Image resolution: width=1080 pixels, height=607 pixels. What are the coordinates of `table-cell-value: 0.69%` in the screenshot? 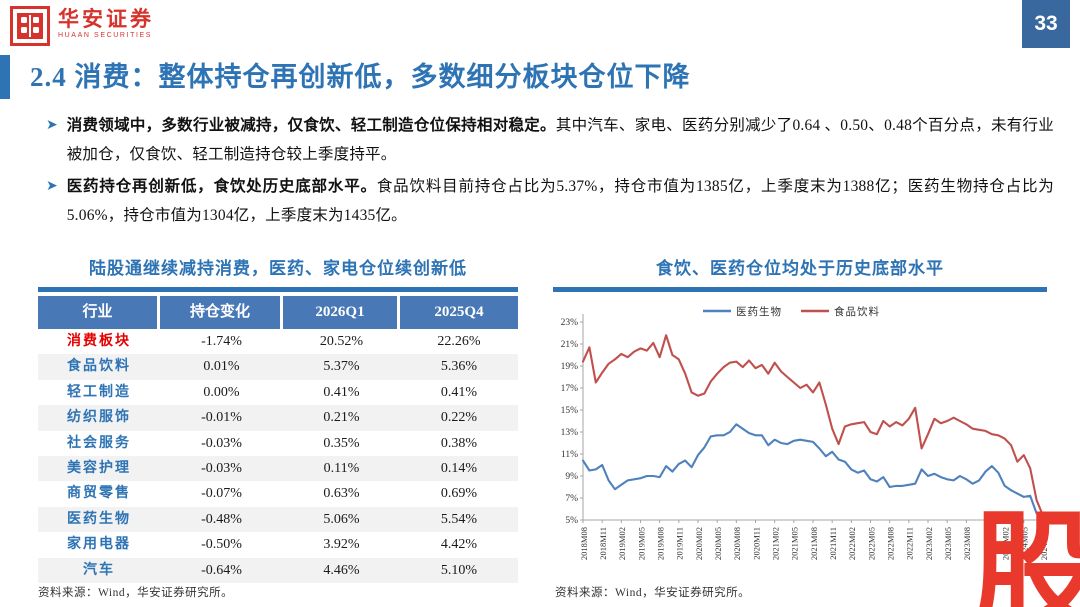 It's located at (459, 494).